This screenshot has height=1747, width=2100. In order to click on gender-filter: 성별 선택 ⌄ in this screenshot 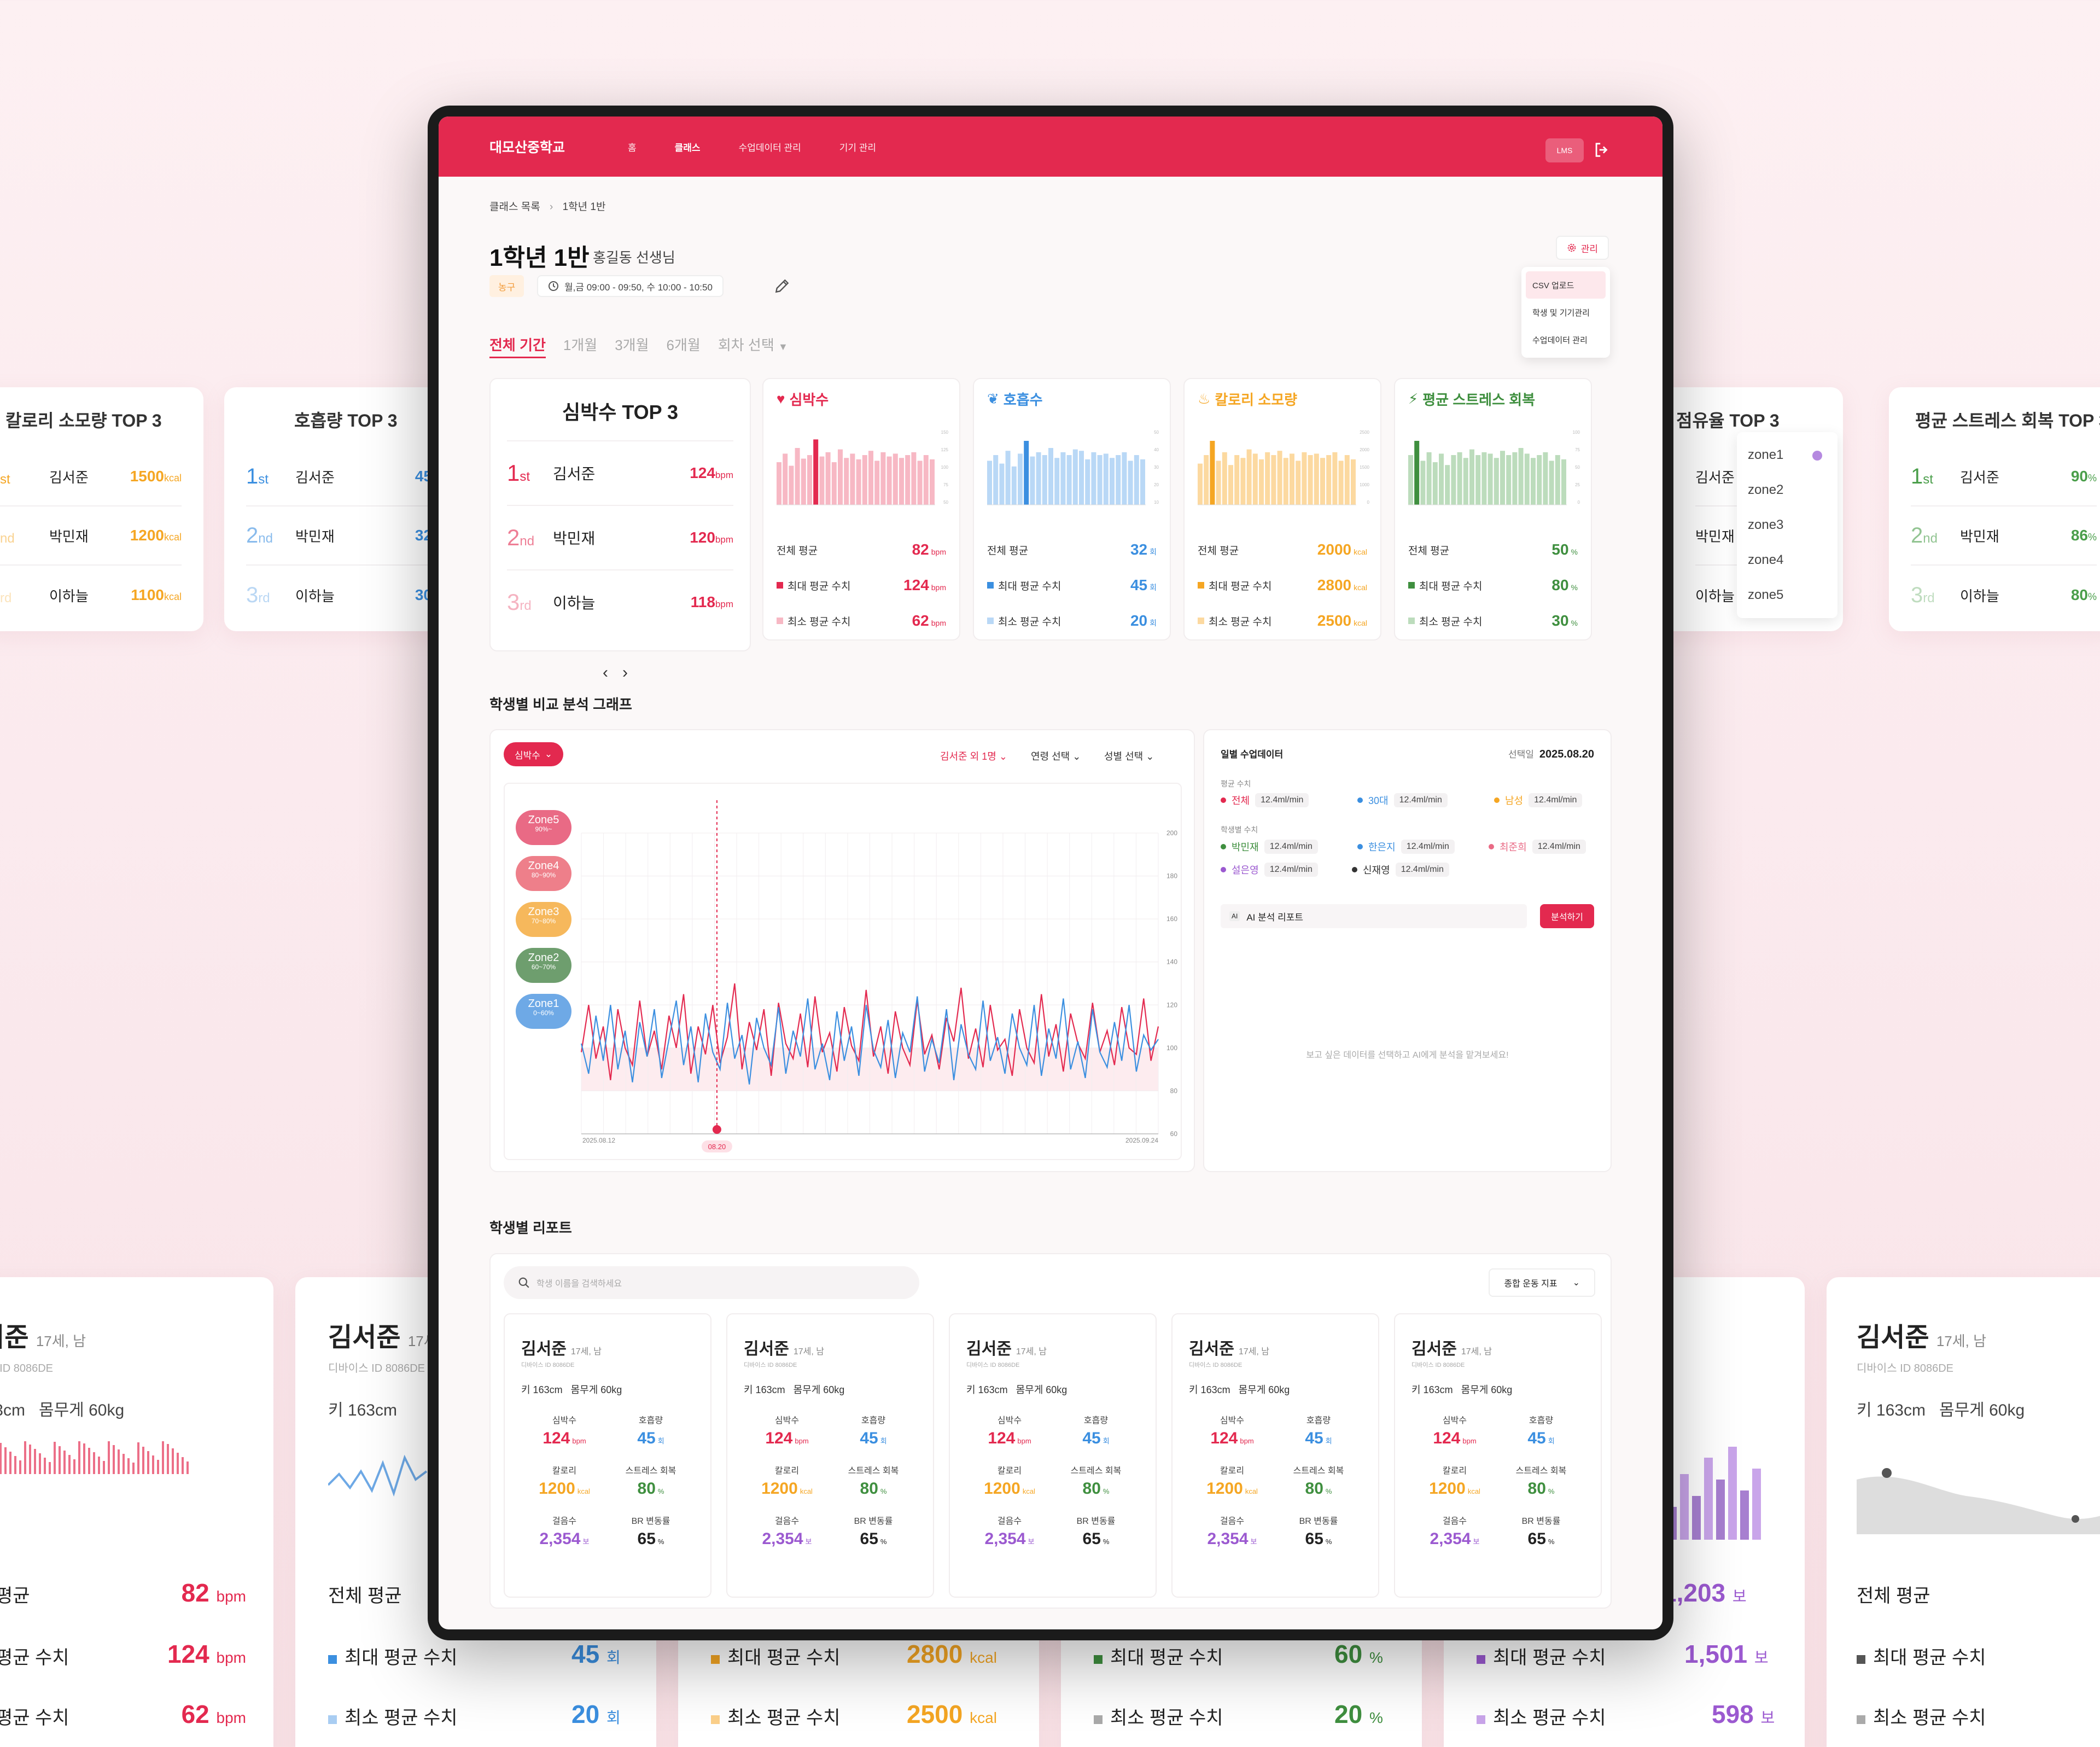, I will do `click(1129, 756)`.